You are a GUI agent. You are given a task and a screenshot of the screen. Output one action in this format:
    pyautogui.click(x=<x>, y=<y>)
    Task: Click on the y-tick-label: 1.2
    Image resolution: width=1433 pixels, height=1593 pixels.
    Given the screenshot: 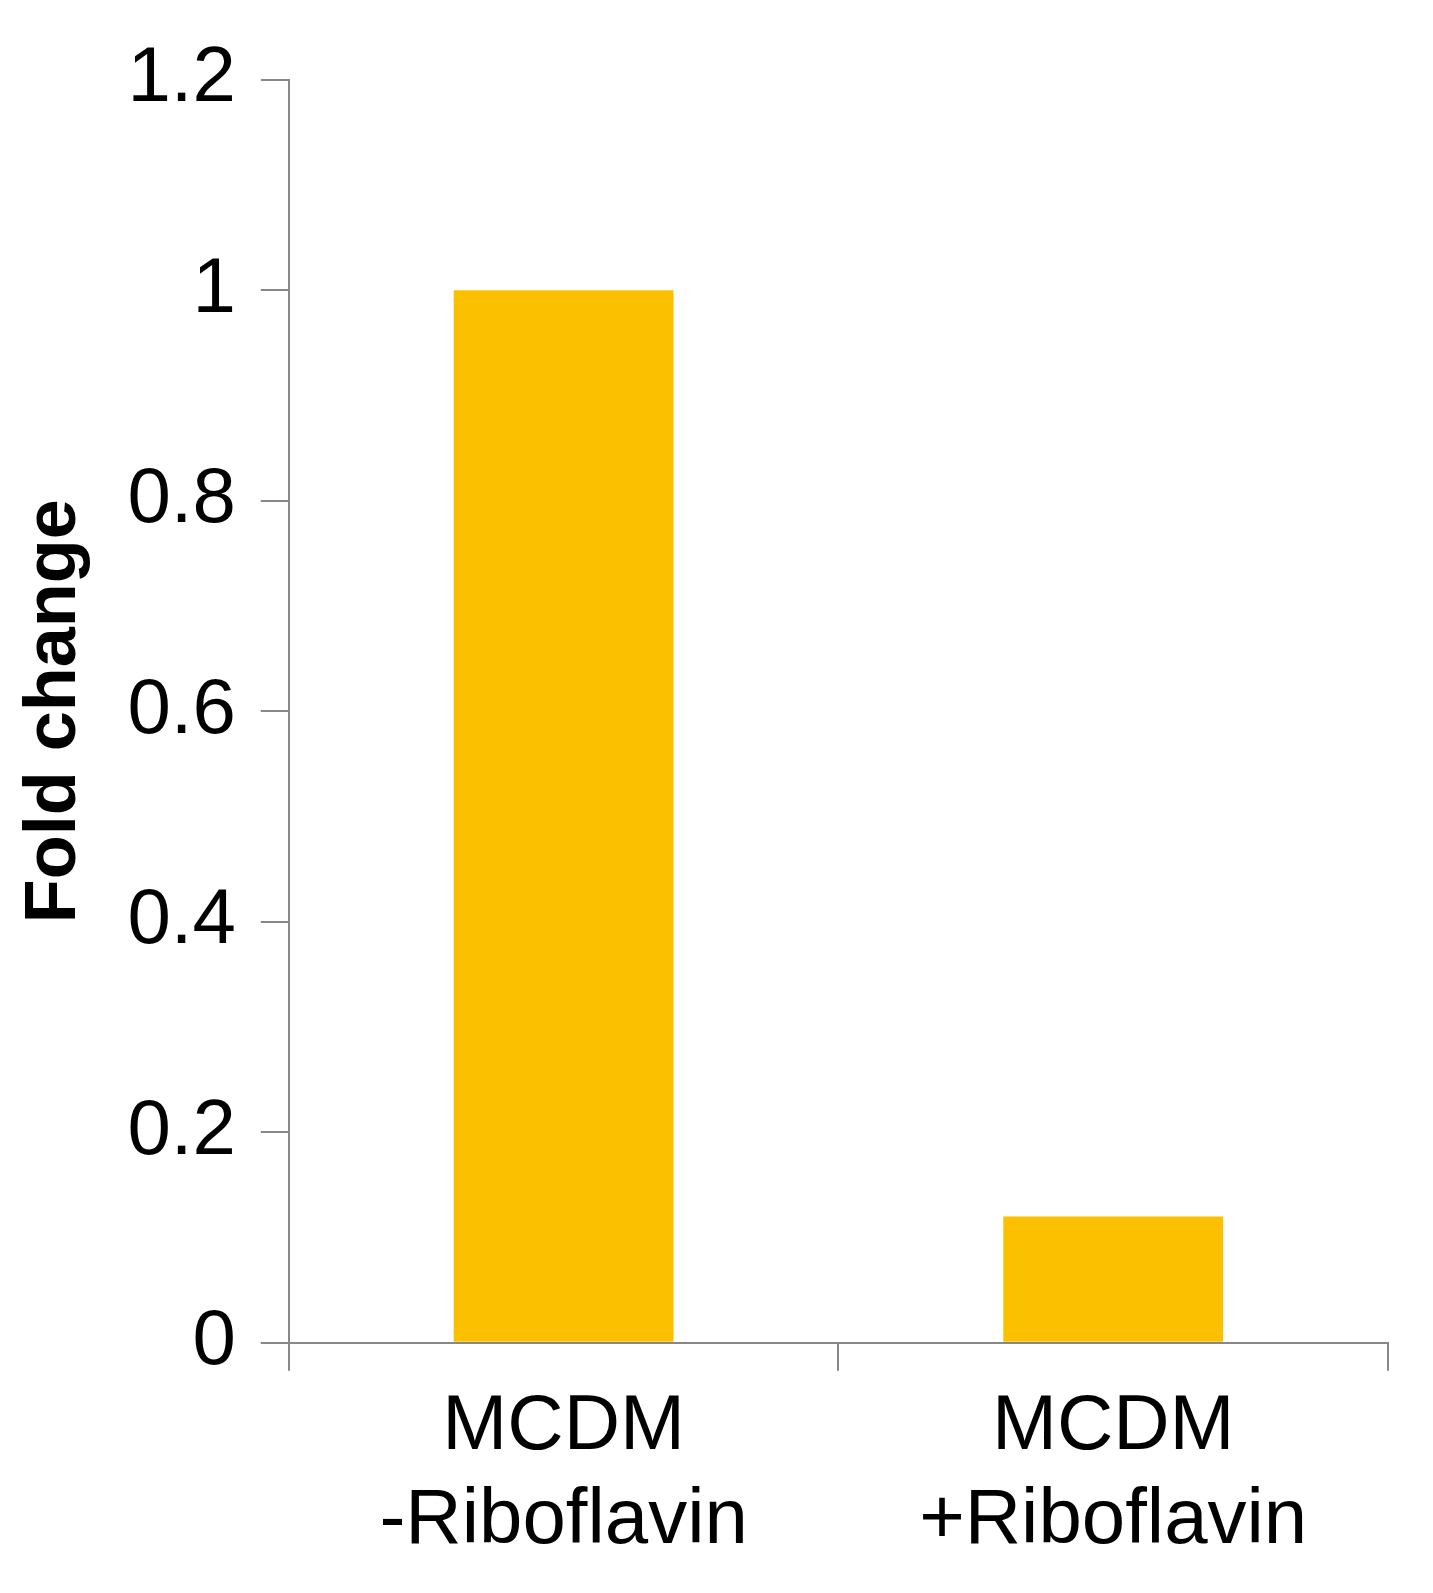 What is the action you would take?
    pyautogui.click(x=181, y=74)
    